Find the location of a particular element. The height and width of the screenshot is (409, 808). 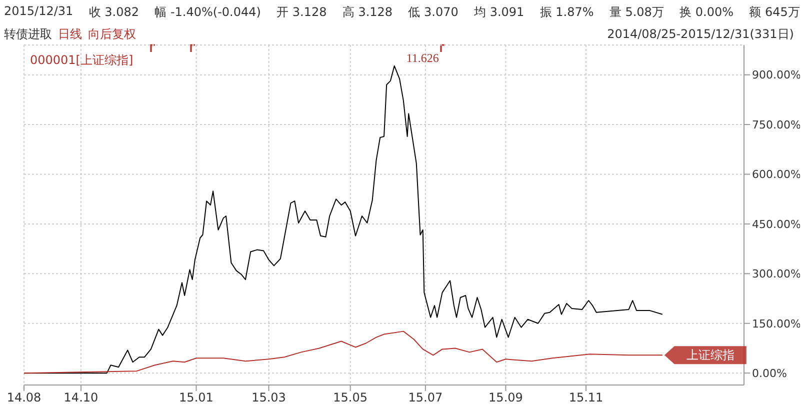

y-tick-label: 750.00% is located at coordinates (776, 125).